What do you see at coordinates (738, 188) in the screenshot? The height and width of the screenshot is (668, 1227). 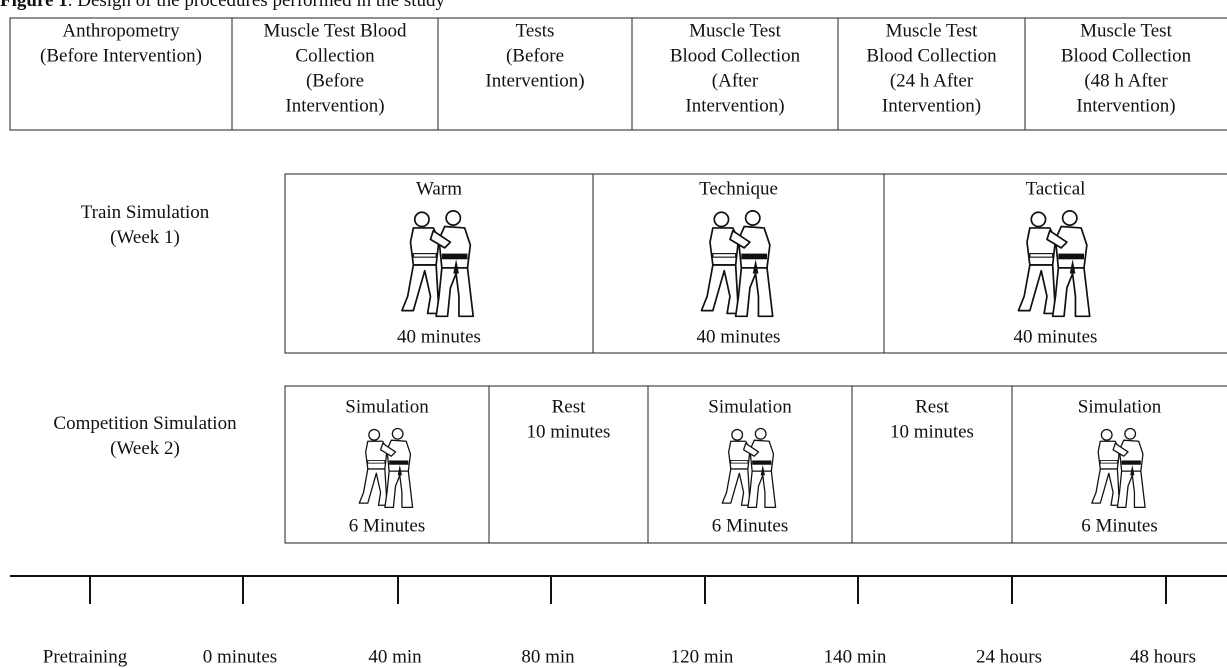 I see `phase-name: Technique` at bounding box center [738, 188].